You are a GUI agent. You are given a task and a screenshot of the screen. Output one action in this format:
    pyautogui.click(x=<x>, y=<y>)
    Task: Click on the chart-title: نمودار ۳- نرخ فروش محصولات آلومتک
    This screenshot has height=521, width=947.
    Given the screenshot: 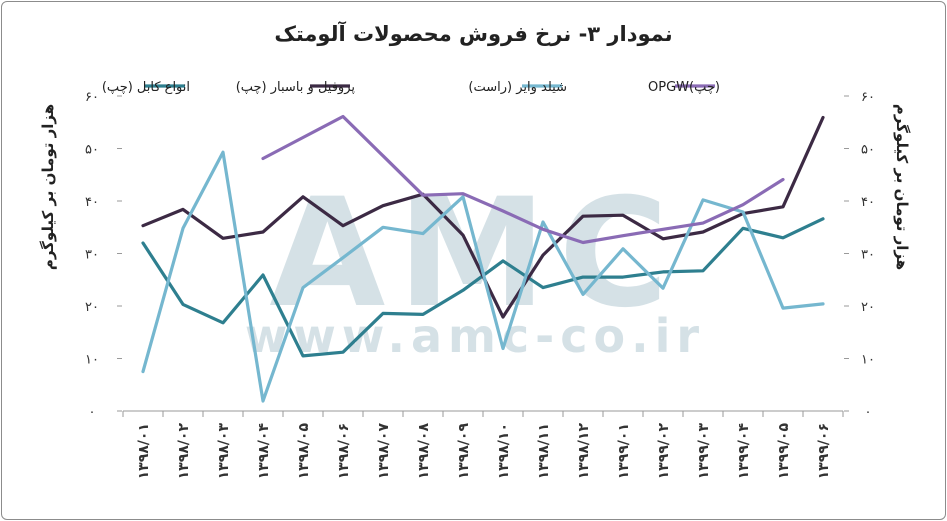 What is the action you would take?
    pyautogui.click(x=473, y=34)
    